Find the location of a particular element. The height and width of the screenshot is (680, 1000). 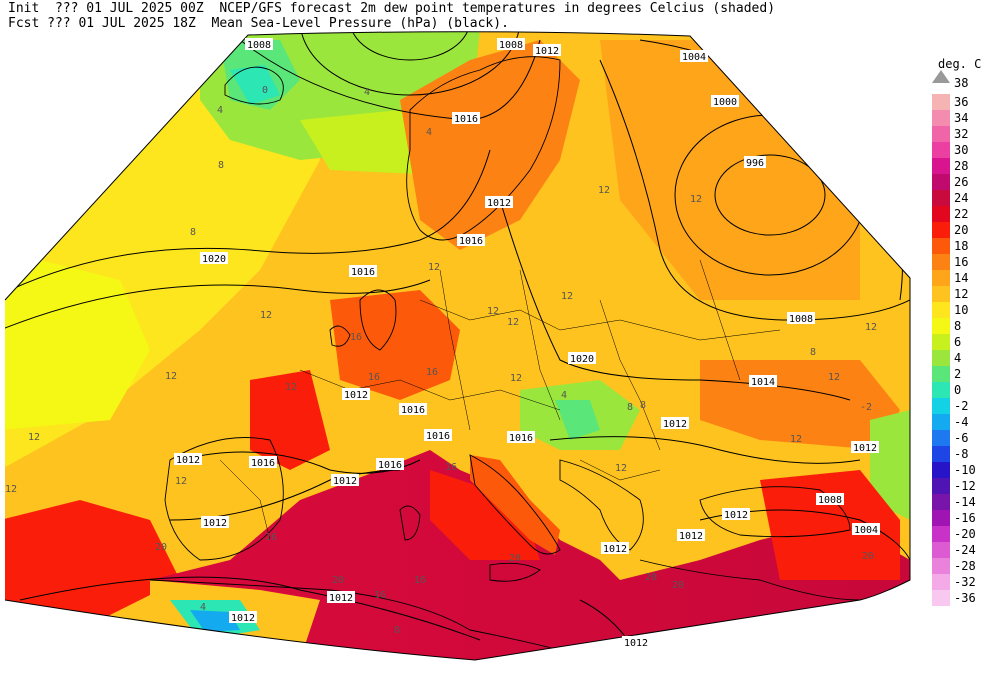

legend-entry: 34 is located at coordinates (965, 118).